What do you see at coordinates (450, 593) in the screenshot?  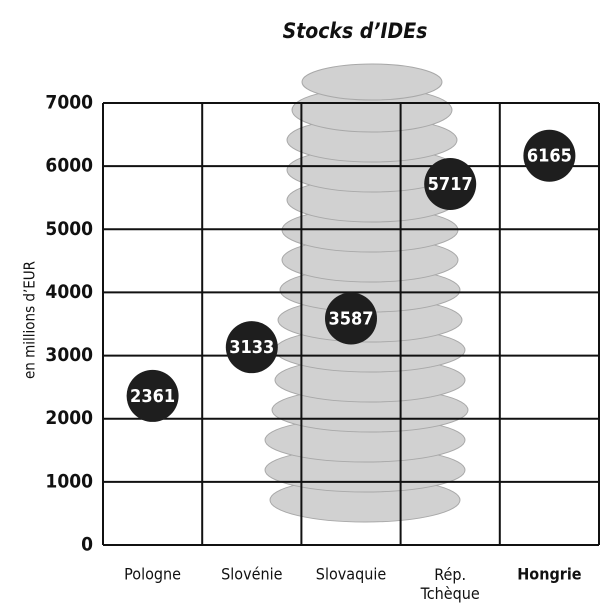 I see `x-tick-label-line: Tchèque` at bounding box center [450, 593].